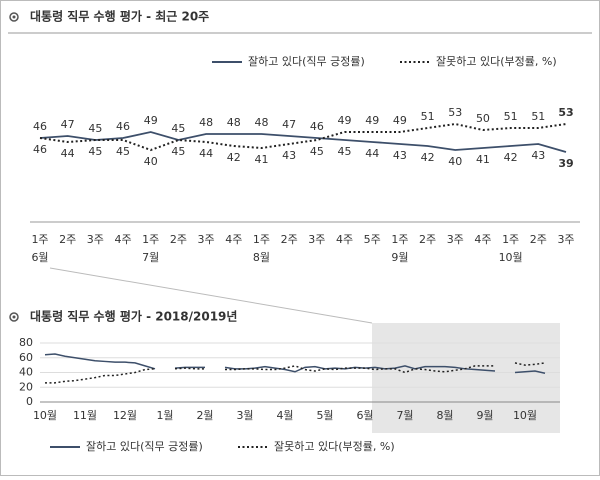 This screenshot has width=600, height=480. Describe the element at coordinates (211, 295) in the screenshot. I see `zoom-connector` at that location.